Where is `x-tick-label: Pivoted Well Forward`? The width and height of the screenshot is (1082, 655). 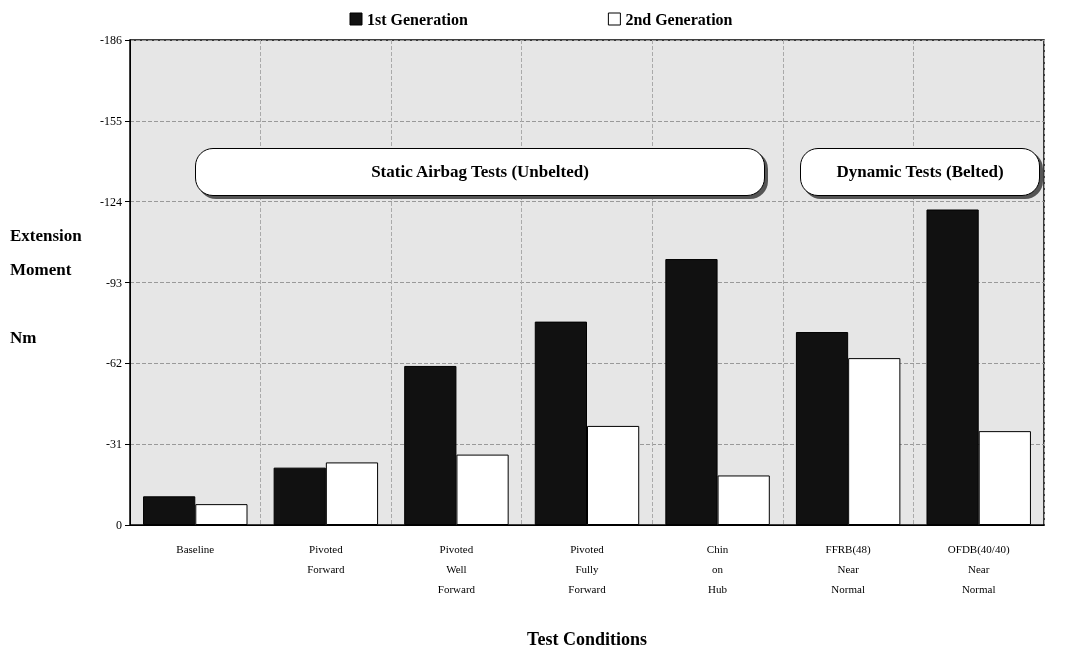
x-tick-label: Pivoted Well Forward is located at coordinates (456, 569).